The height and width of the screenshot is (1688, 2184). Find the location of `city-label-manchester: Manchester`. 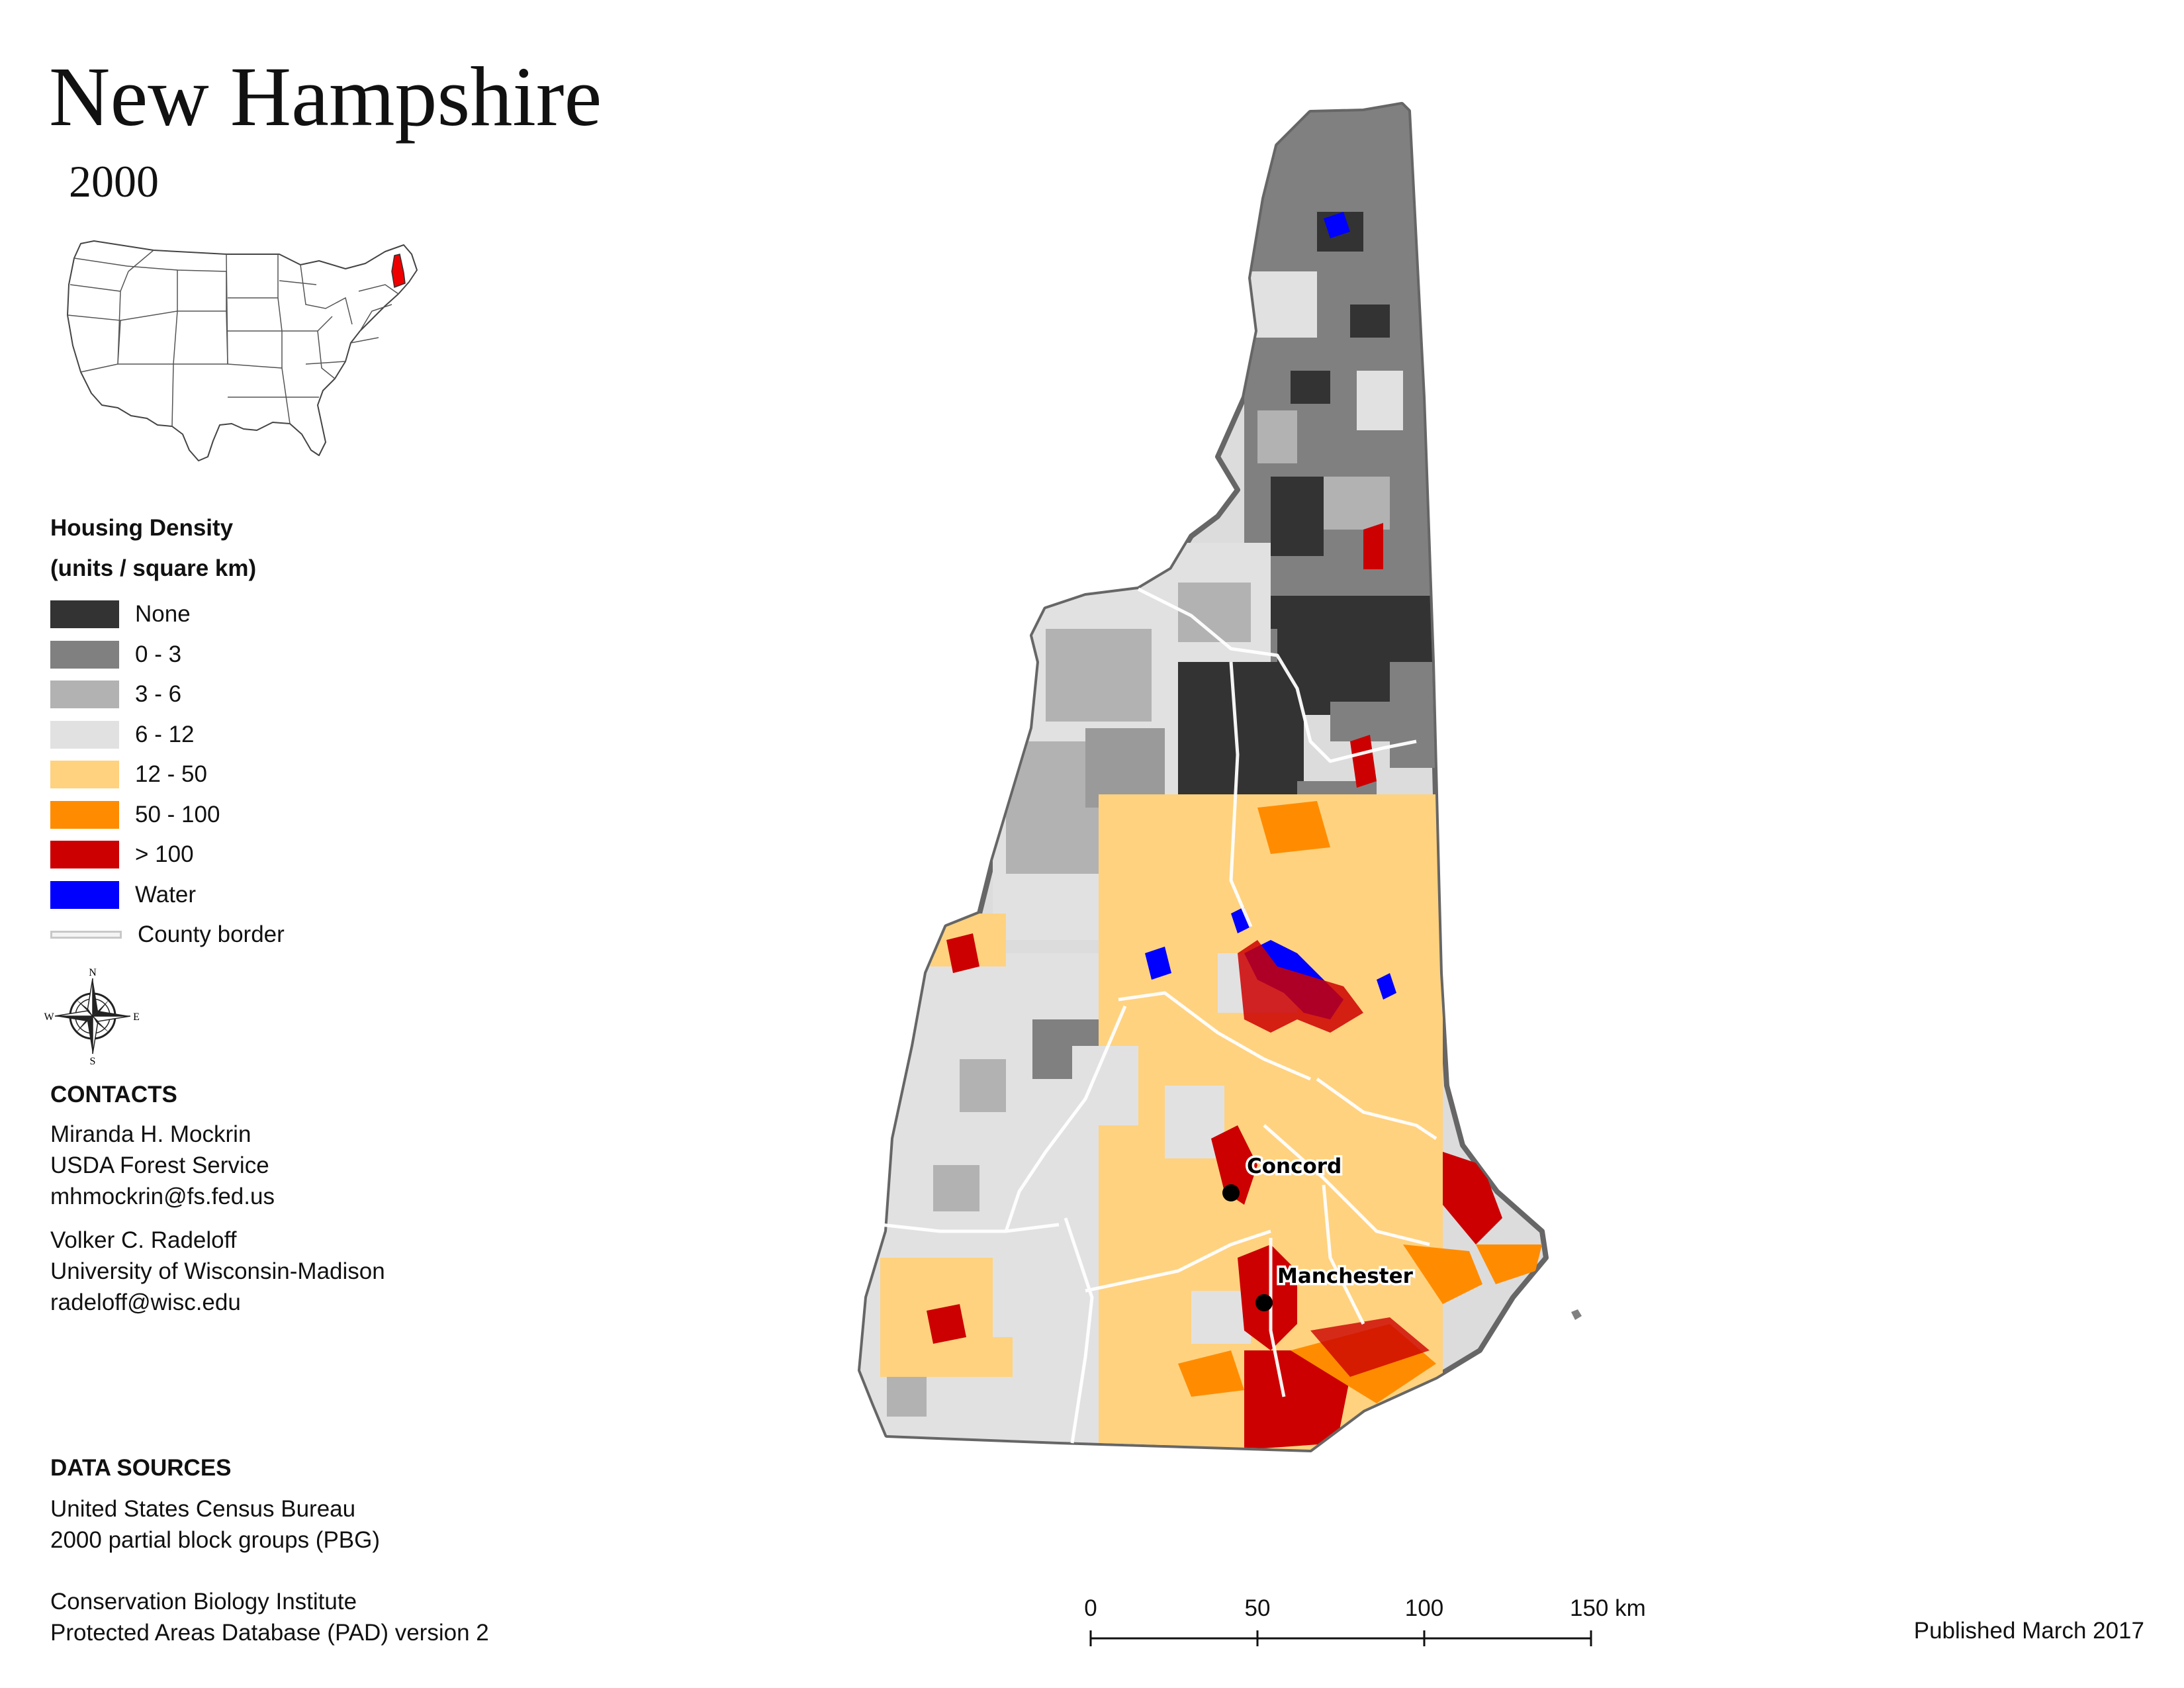

city-label-manchester: Manchester is located at coordinates (1345, 1276).